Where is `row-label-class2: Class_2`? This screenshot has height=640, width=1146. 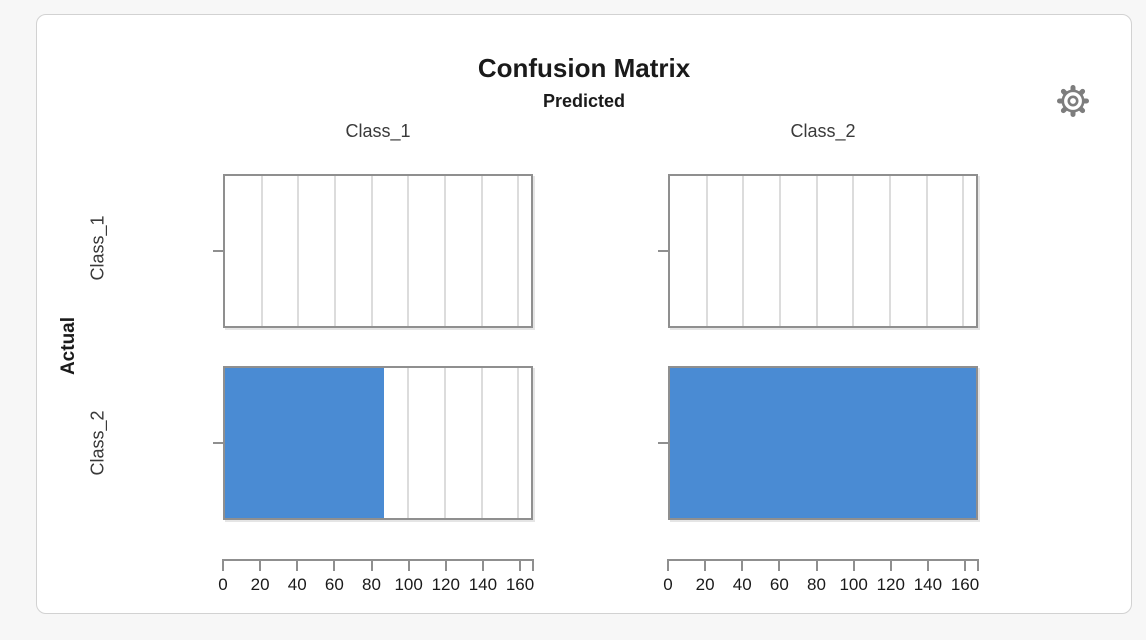 row-label-class2: Class_2 is located at coordinates (97, 443).